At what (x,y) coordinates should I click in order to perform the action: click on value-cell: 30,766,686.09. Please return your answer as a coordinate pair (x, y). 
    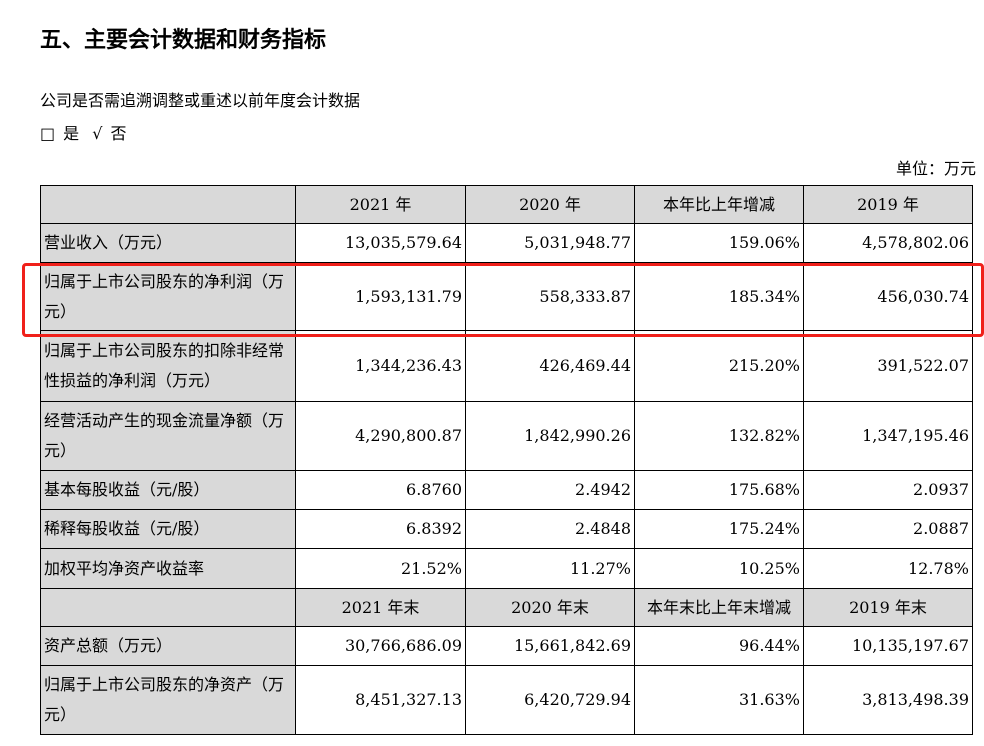
    Looking at the image, I should click on (380, 646).